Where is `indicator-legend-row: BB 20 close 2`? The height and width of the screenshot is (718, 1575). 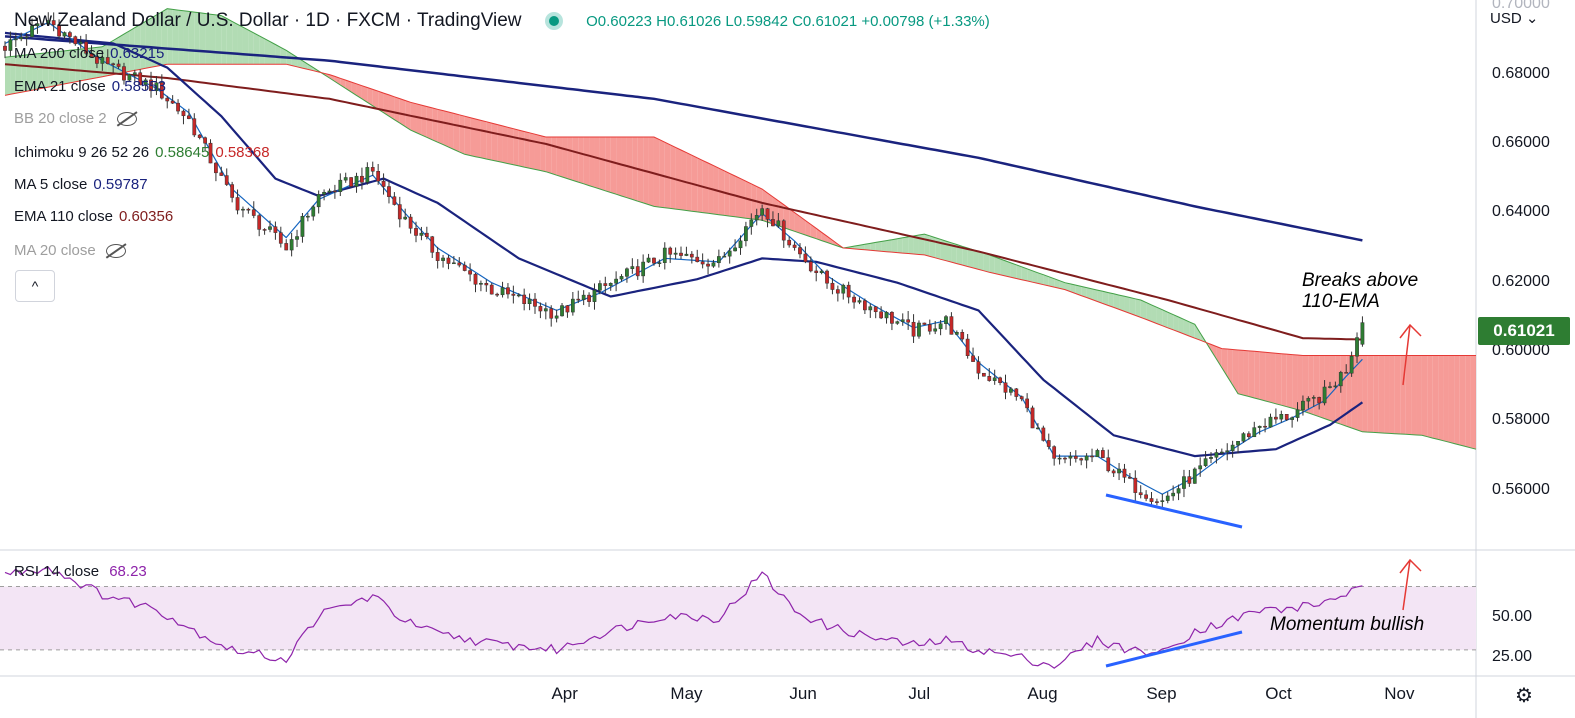 indicator-legend-row: BB 20 close 2 is located at coordinates (75, 118).